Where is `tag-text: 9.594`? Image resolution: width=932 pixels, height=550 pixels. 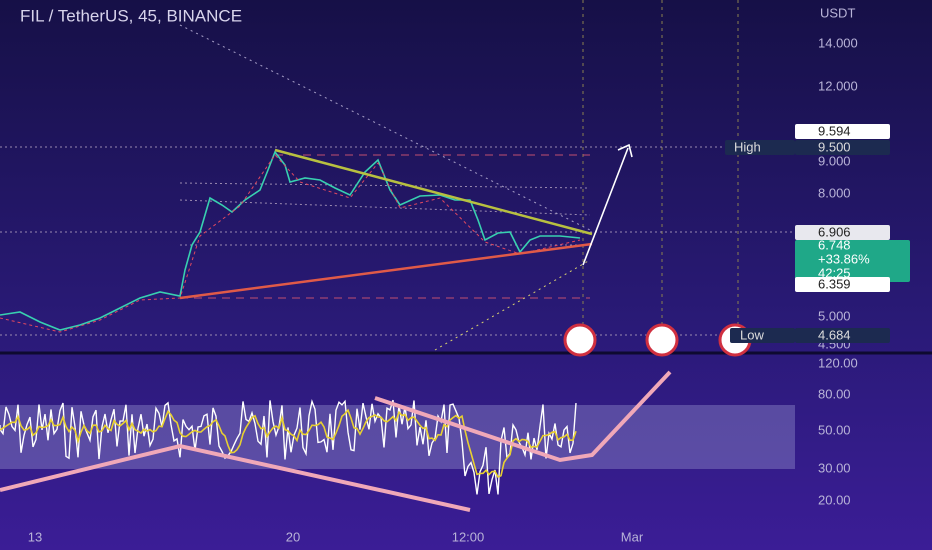 tag-text: 9.594 is located at coordinates (834, 130).